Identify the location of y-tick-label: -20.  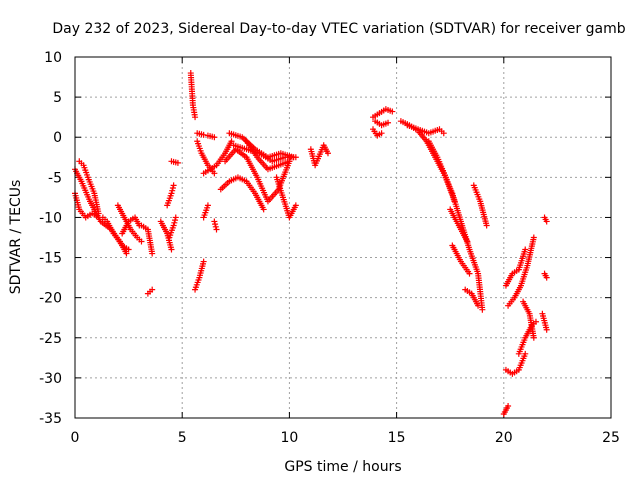
(50, 299).